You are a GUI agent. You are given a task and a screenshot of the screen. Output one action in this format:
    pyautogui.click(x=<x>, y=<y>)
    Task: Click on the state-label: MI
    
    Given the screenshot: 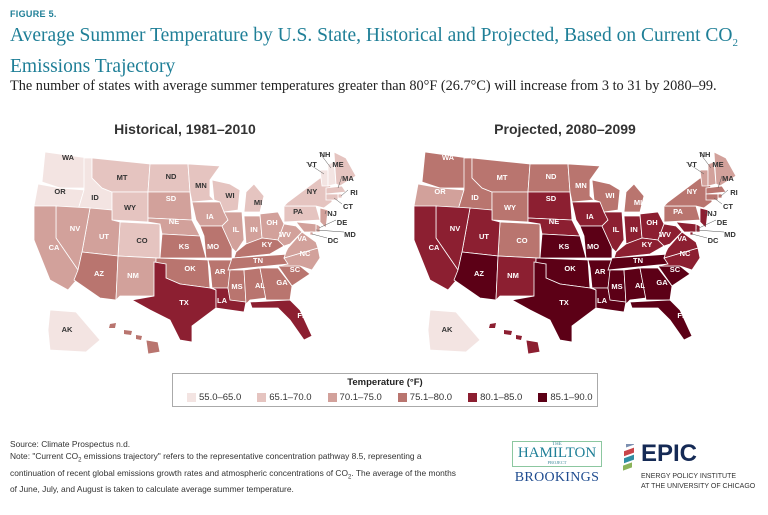 What is the action you would take?
    pyautogui.click(x=638, y=202)
    